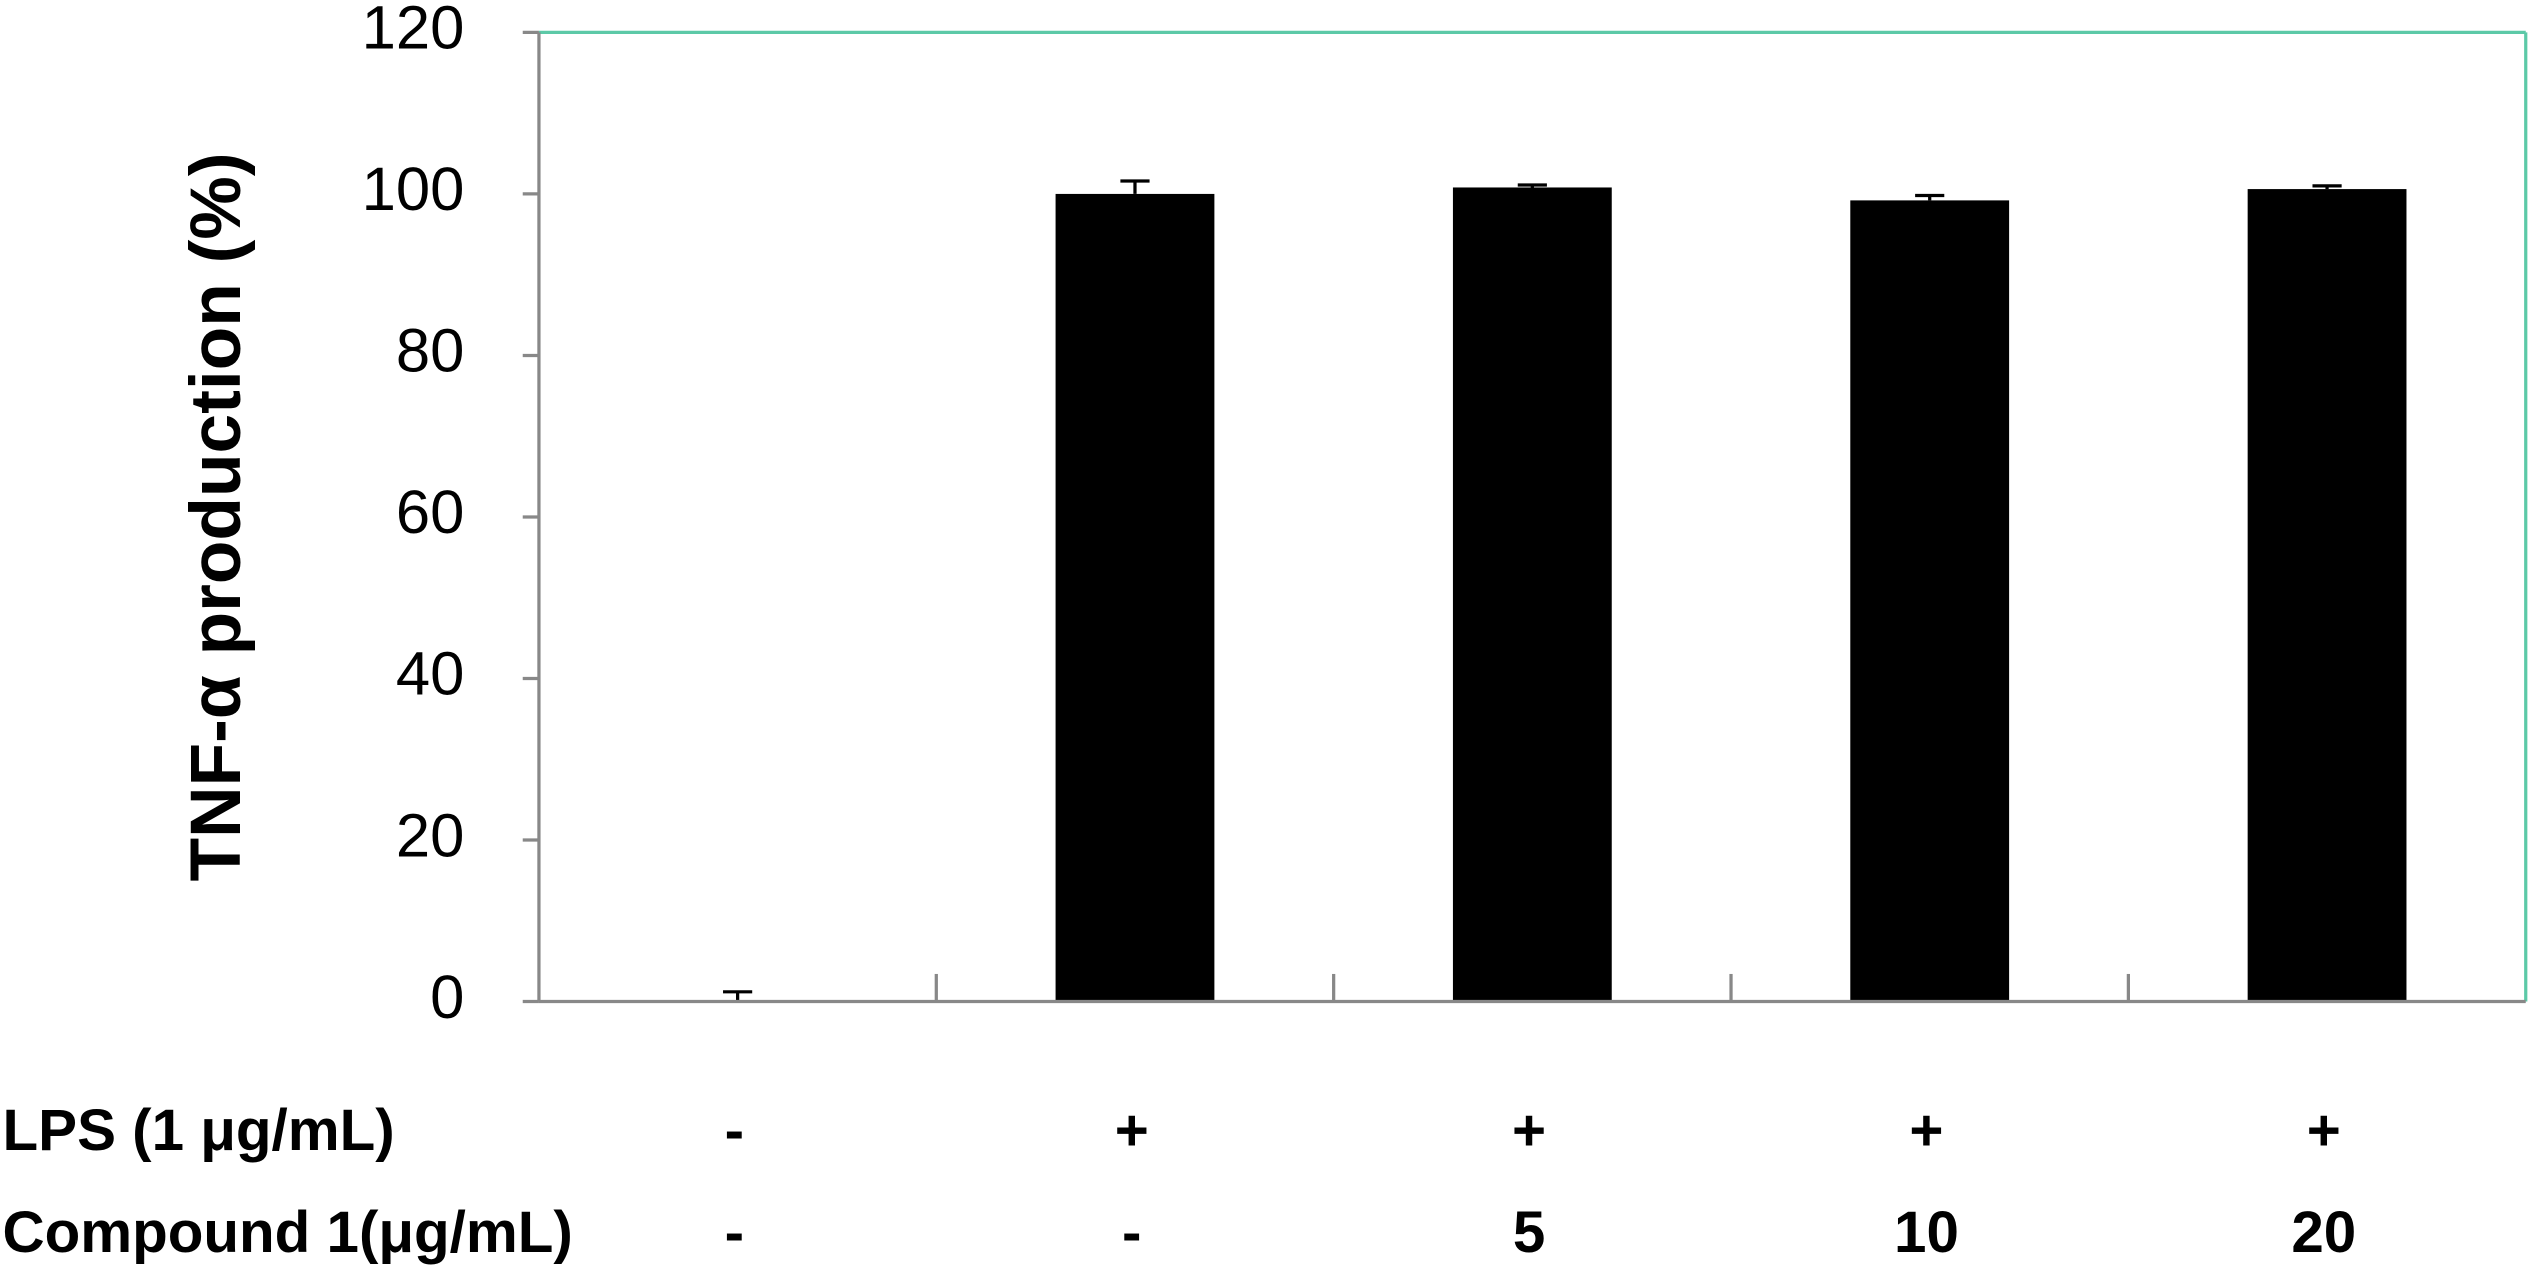 This screenshot has width=2538, height=1277. Describe the element at coordinates (2323, 1232) in the screenshot. I see `x-tick-label: 20` at that location.